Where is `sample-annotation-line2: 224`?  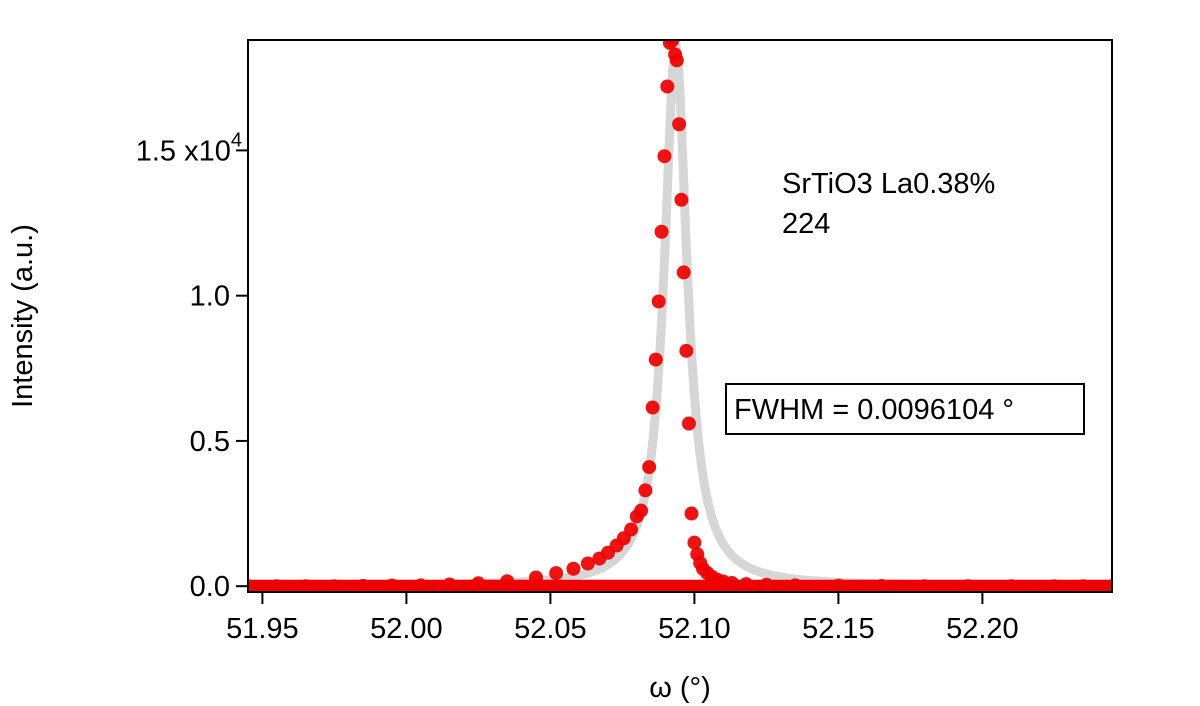 sample-annotation-line2: 224 is located at coordinates (806, 224).